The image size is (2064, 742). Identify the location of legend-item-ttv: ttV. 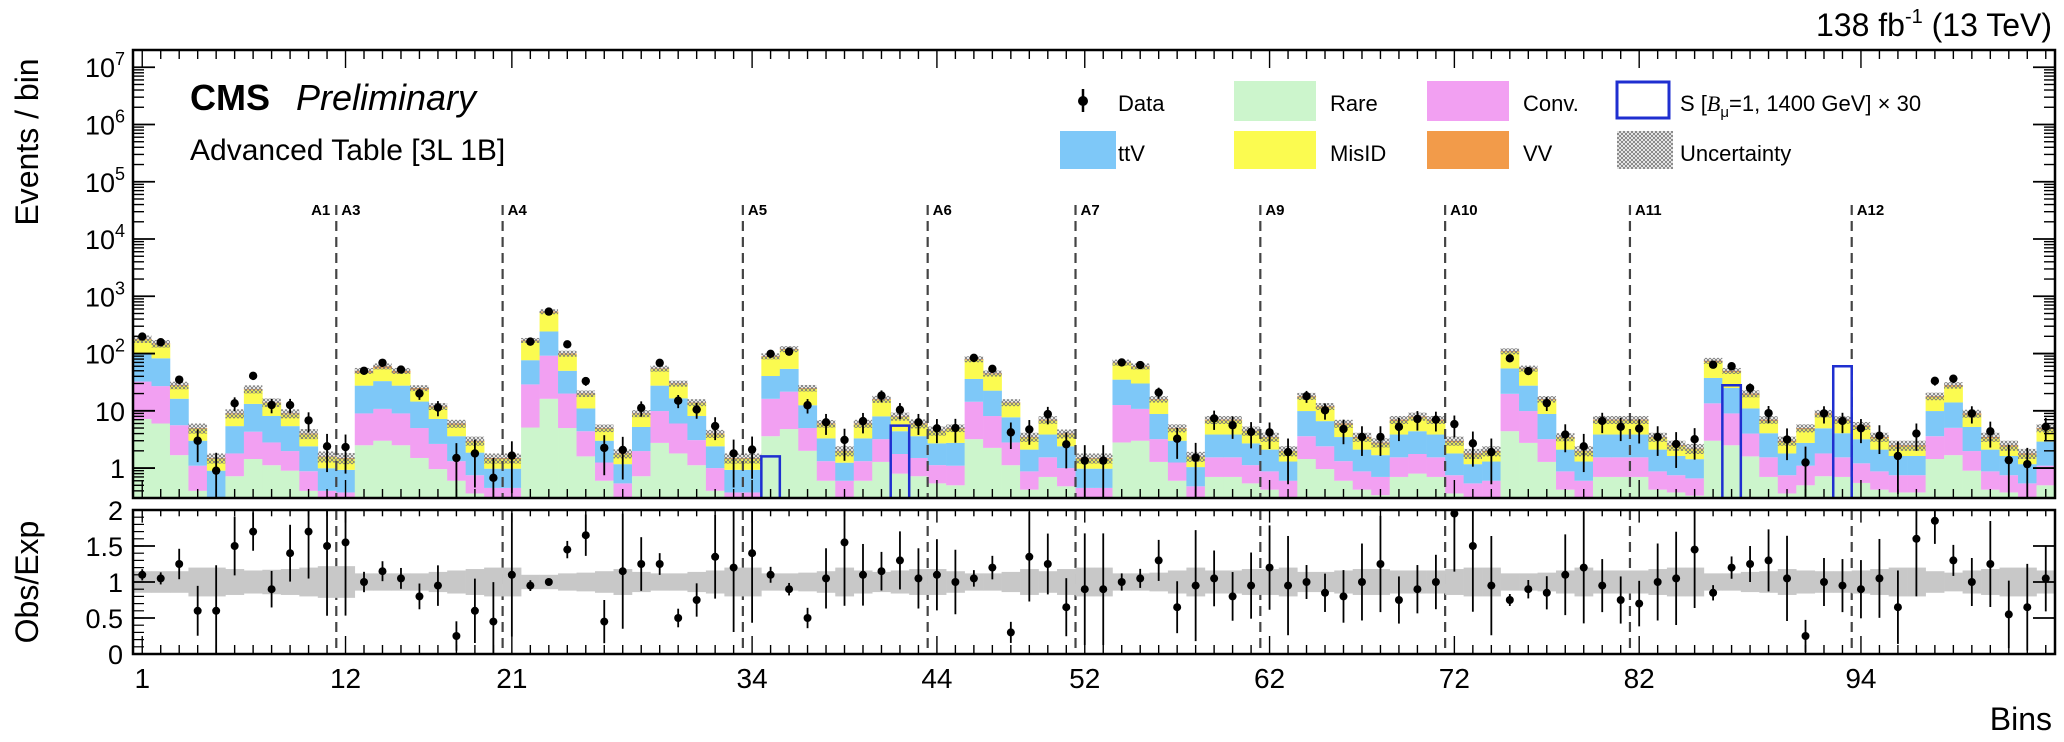
(1102, 150).